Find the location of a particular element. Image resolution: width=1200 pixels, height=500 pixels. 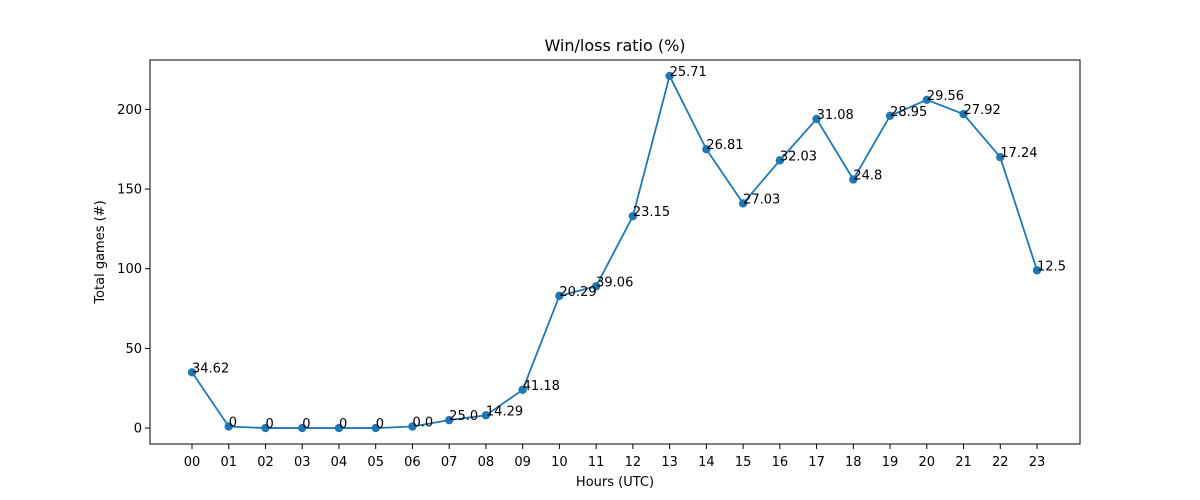

x-tick-label: 20 is located at coordinates (927, 462).